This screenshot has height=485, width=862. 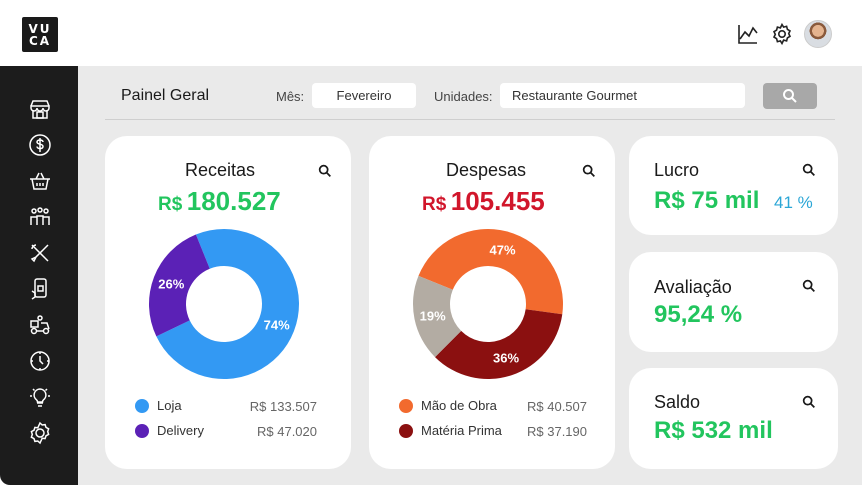 I want to click on dollar-icon, so click(x=40, y=145).